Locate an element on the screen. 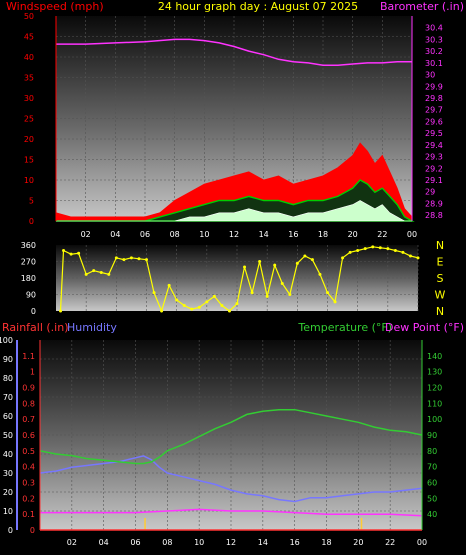  humidity-label: Humidity is located at coordinates (92, 327).